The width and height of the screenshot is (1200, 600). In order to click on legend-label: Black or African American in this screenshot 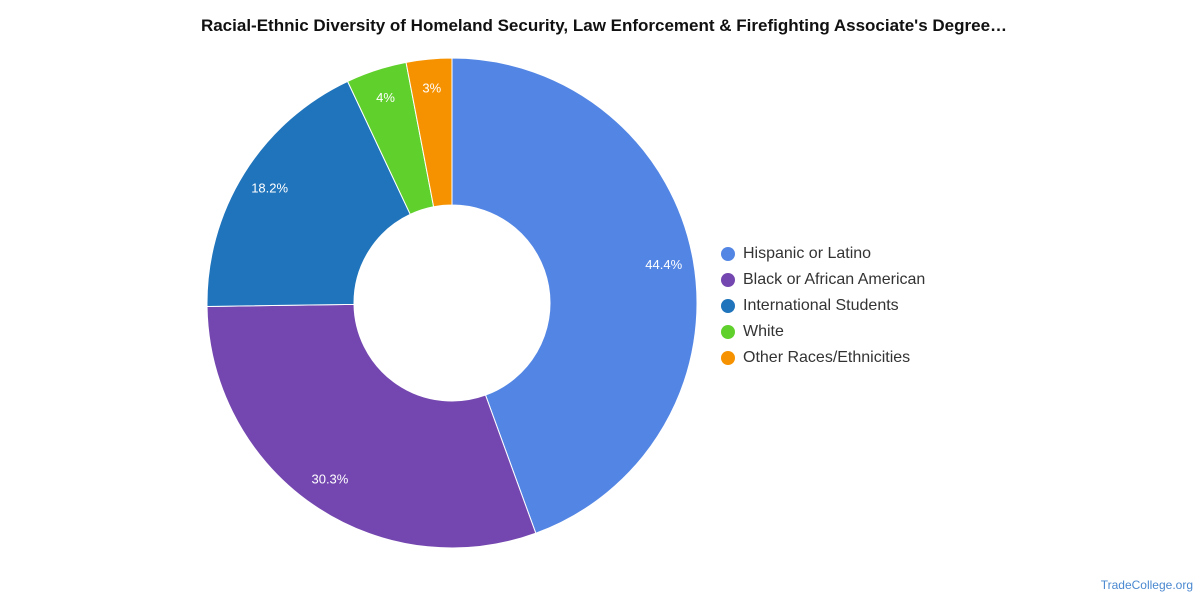, I will do `click(834, 279)`.